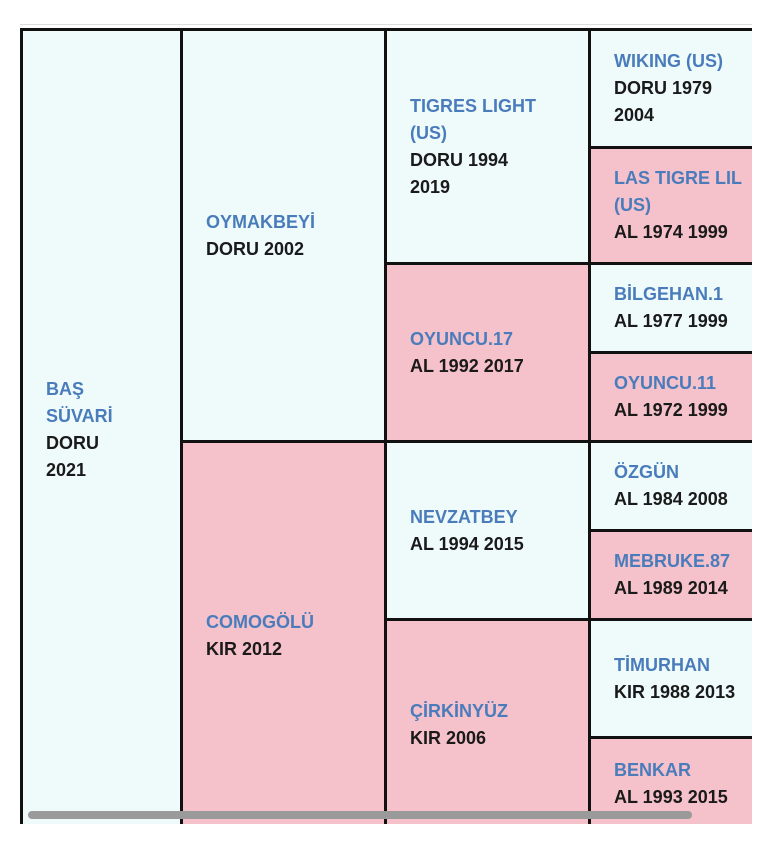 The height and width of the screenshot is (848, 780). What do you see at coordinates (678, 191) in the screenshot?
I see `horse-name: LAS TIGRE LIL (US)` at bounding box center [678, 191].